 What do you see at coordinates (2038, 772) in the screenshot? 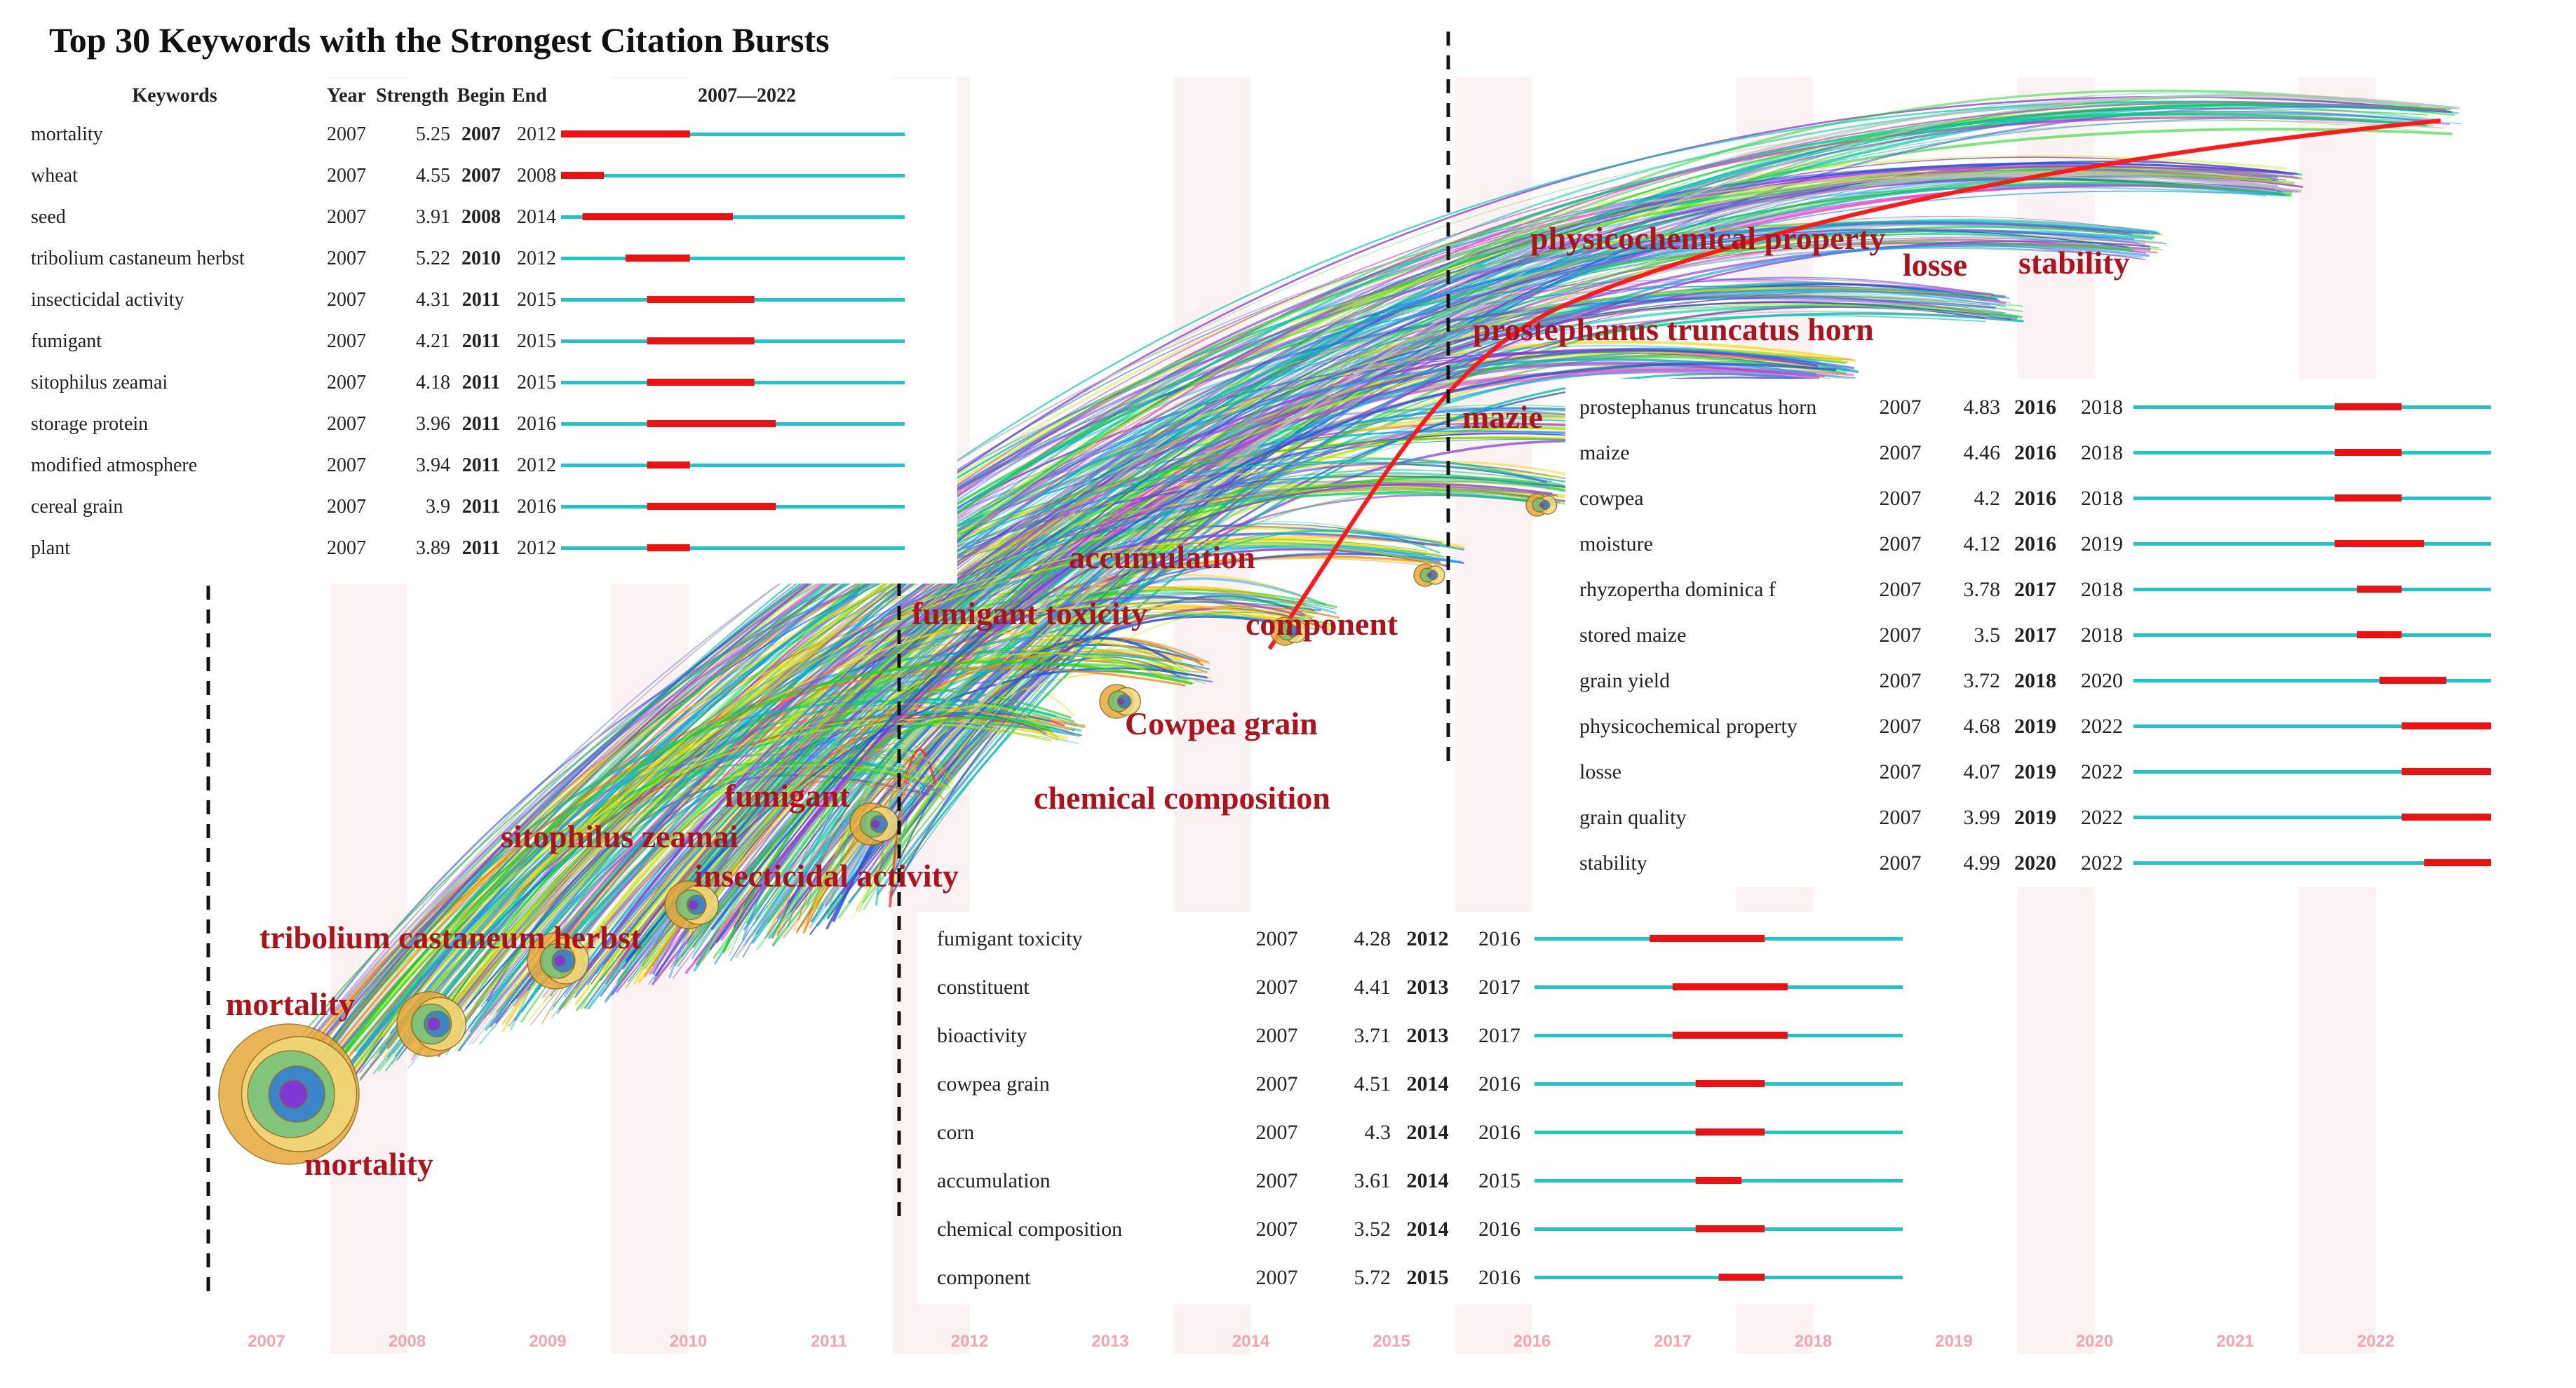
I see `table-row: losse 2007 4.07 2019 2022` at bounding box center [2038, 772].